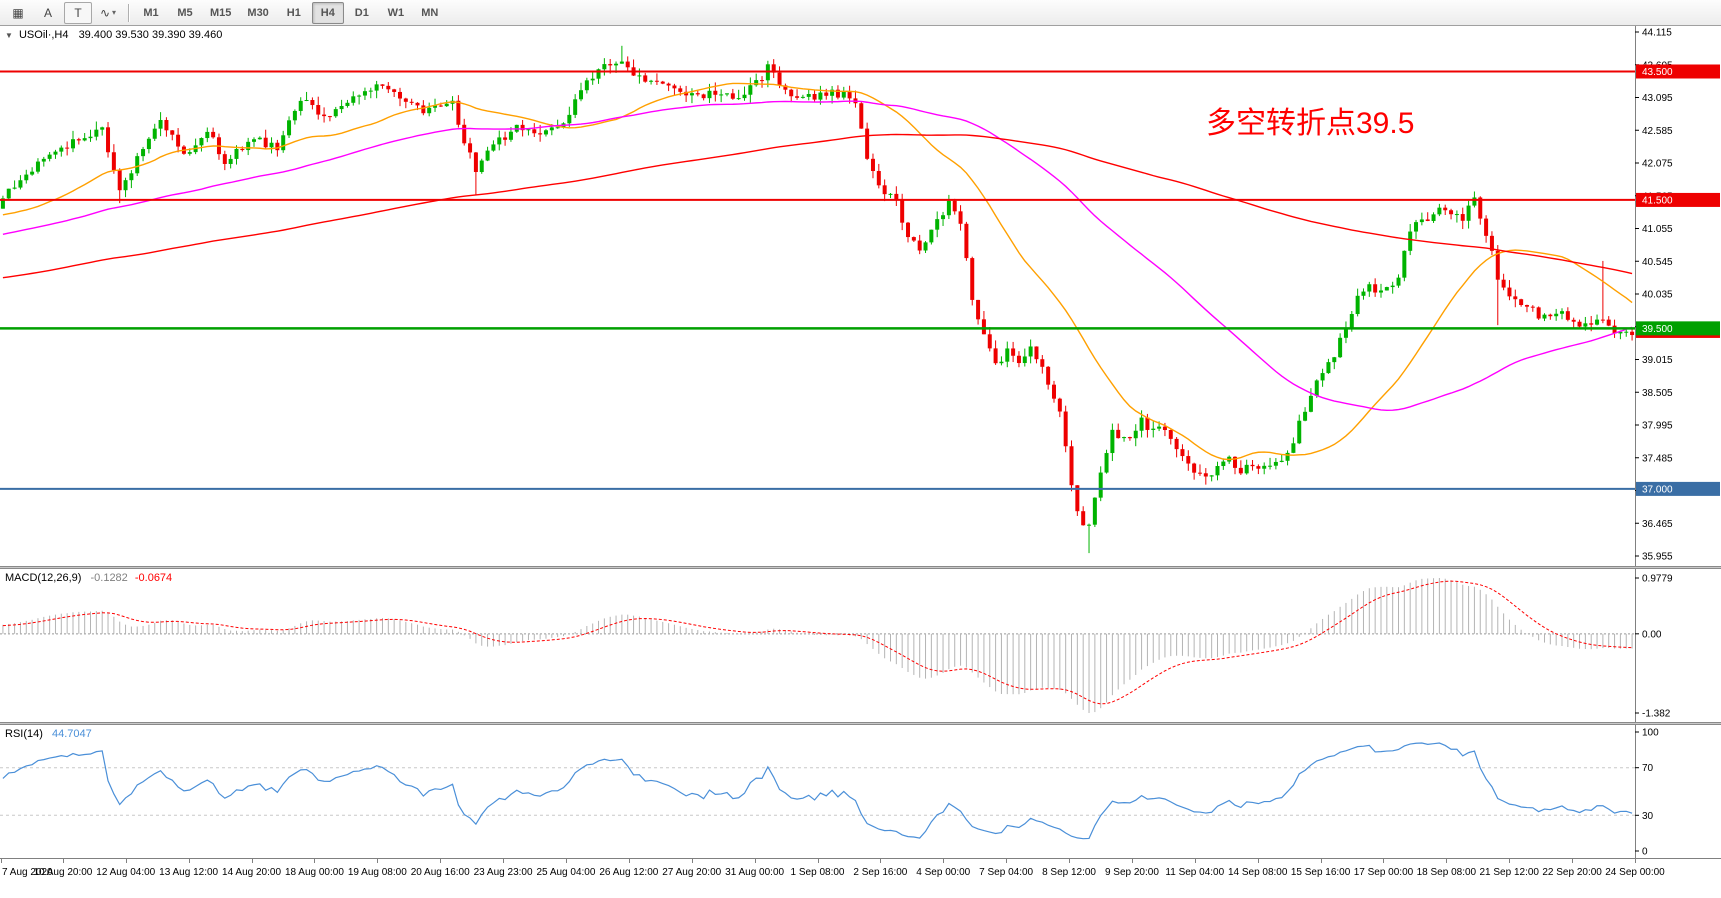 This screenshot has width=1721, height=898. What do you see at coordinates (860, 13) in the screenshot?
I see `toolbar: ▦ A T ∿ ▾ M1 M5 M15 M30 H1 H4 D1 W1 MN` at bounding box center [860, 13].